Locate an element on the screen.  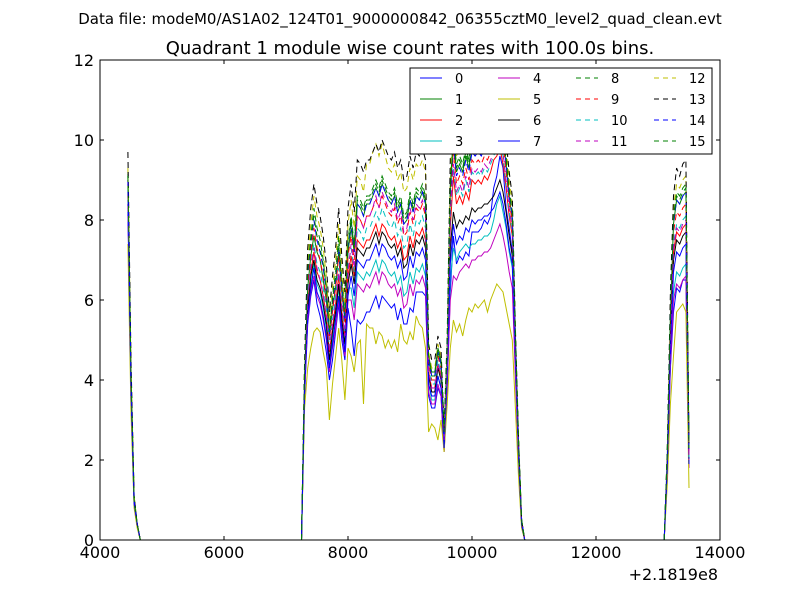
series-12-line-segment is located at coordinates (676, 357).